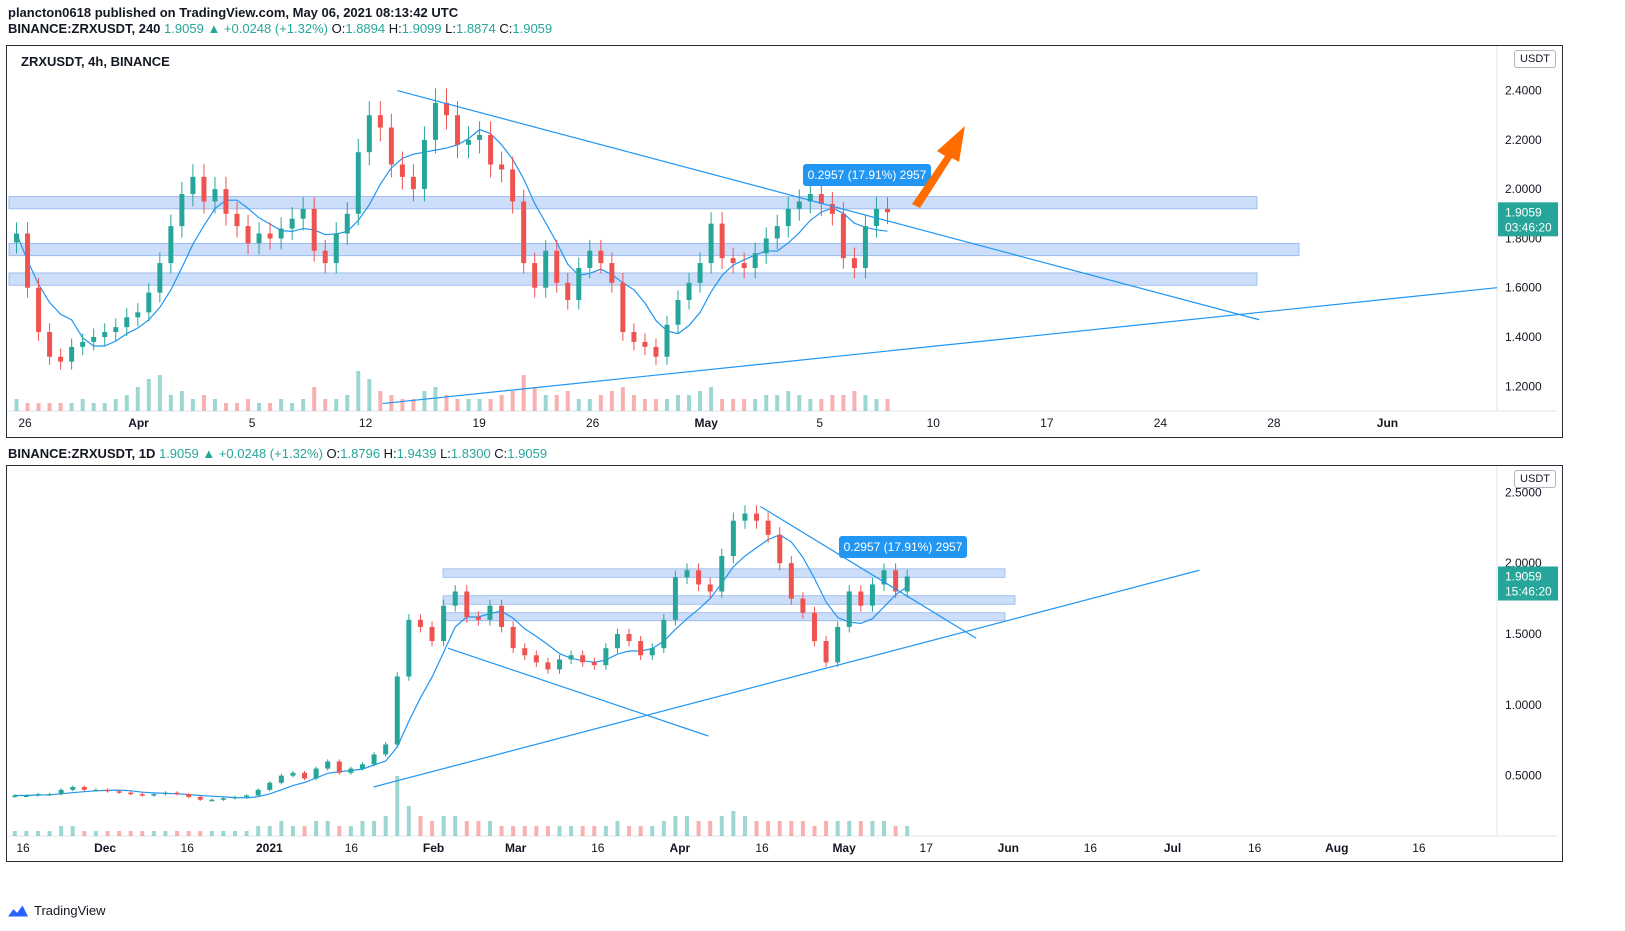  Describe the element at coordinates (516, 848) in the screenshot. I see `x-tick-label: Mar` at that location.